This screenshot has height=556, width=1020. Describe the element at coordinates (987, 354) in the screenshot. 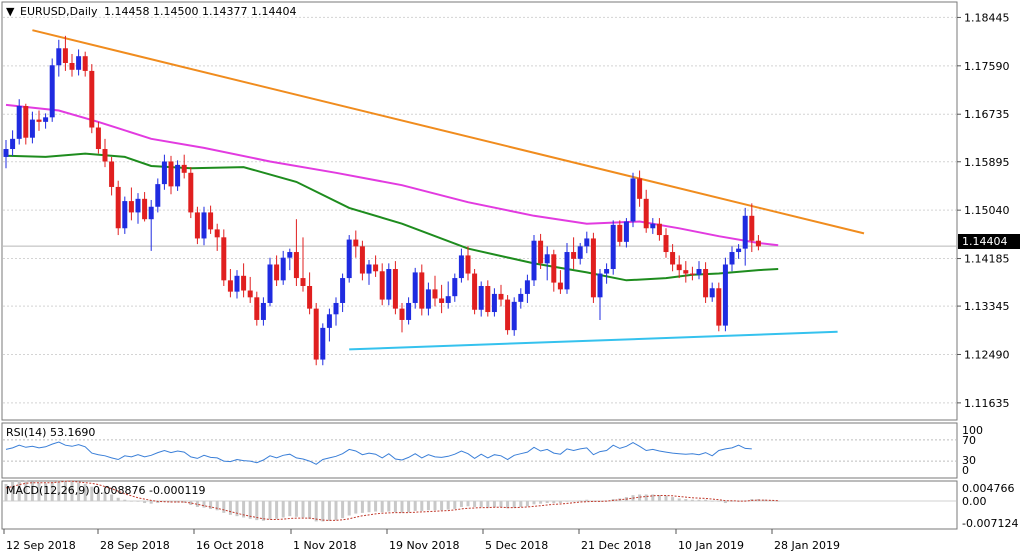

I see `y-tick-label: 1.12490` at that location.